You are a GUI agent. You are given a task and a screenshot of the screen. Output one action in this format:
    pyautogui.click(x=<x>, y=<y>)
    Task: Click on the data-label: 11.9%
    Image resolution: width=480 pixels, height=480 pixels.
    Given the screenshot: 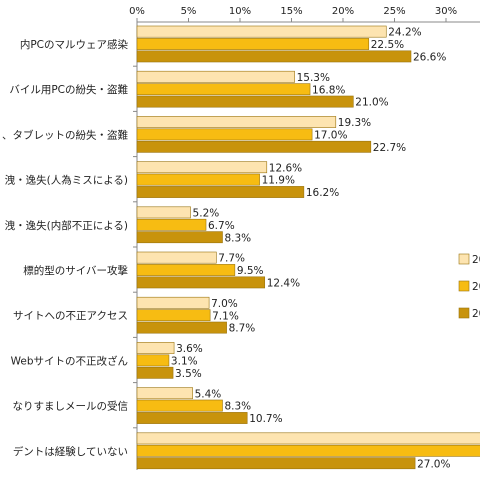 What is the action you would take?
    pyautogui.click(x=278, y=181)
    